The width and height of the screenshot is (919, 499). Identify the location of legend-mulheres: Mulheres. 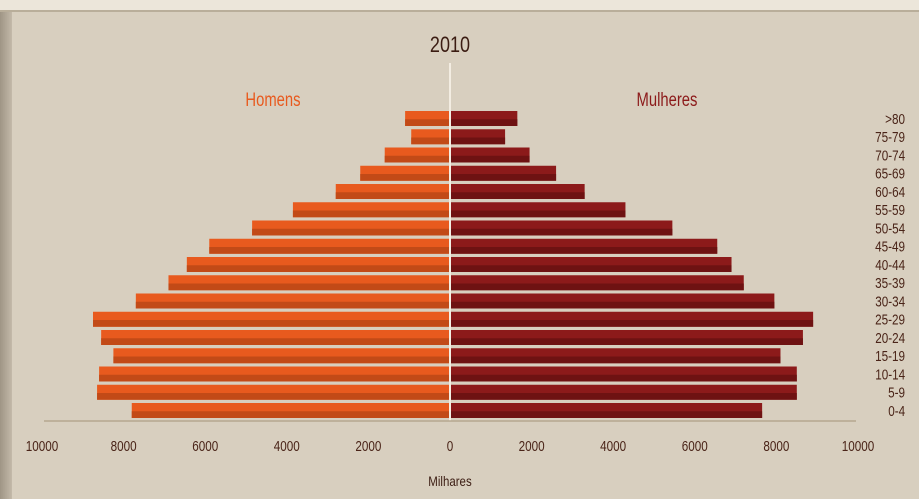
(667, 99).